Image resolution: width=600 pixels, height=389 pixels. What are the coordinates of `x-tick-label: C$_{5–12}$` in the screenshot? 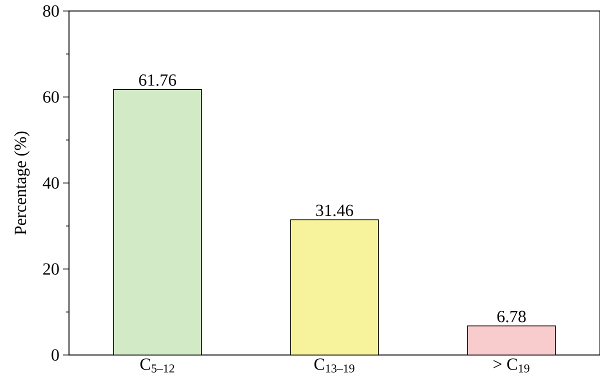 It's located at (157, 365).